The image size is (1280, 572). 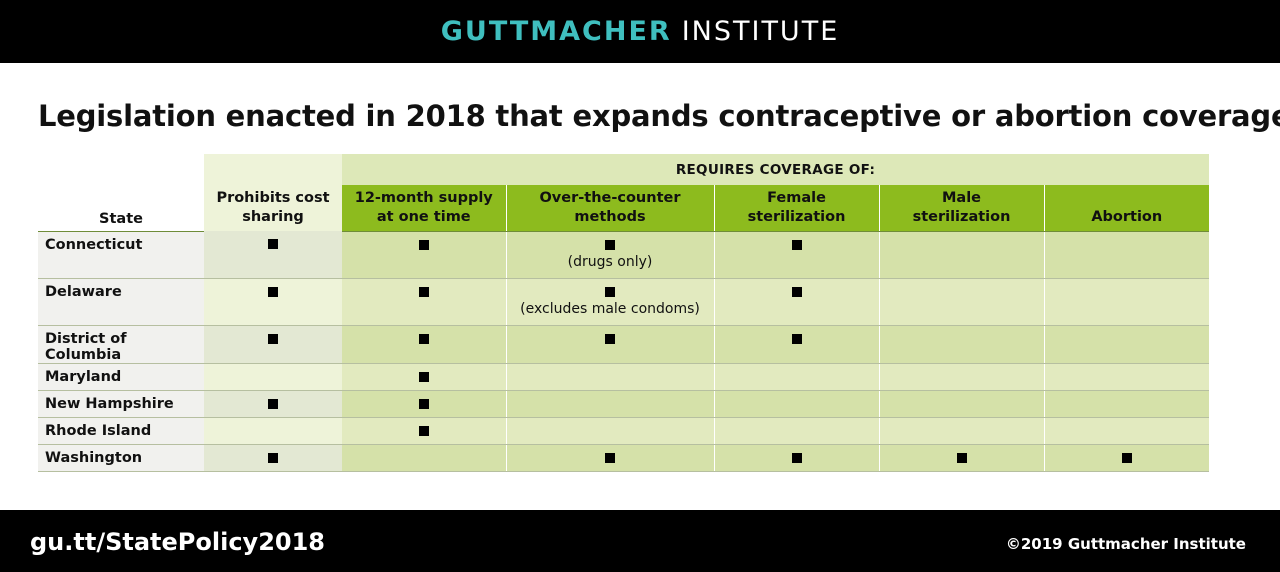 I want to click on table-row: New Hampshire, so click(x=624, y=404).